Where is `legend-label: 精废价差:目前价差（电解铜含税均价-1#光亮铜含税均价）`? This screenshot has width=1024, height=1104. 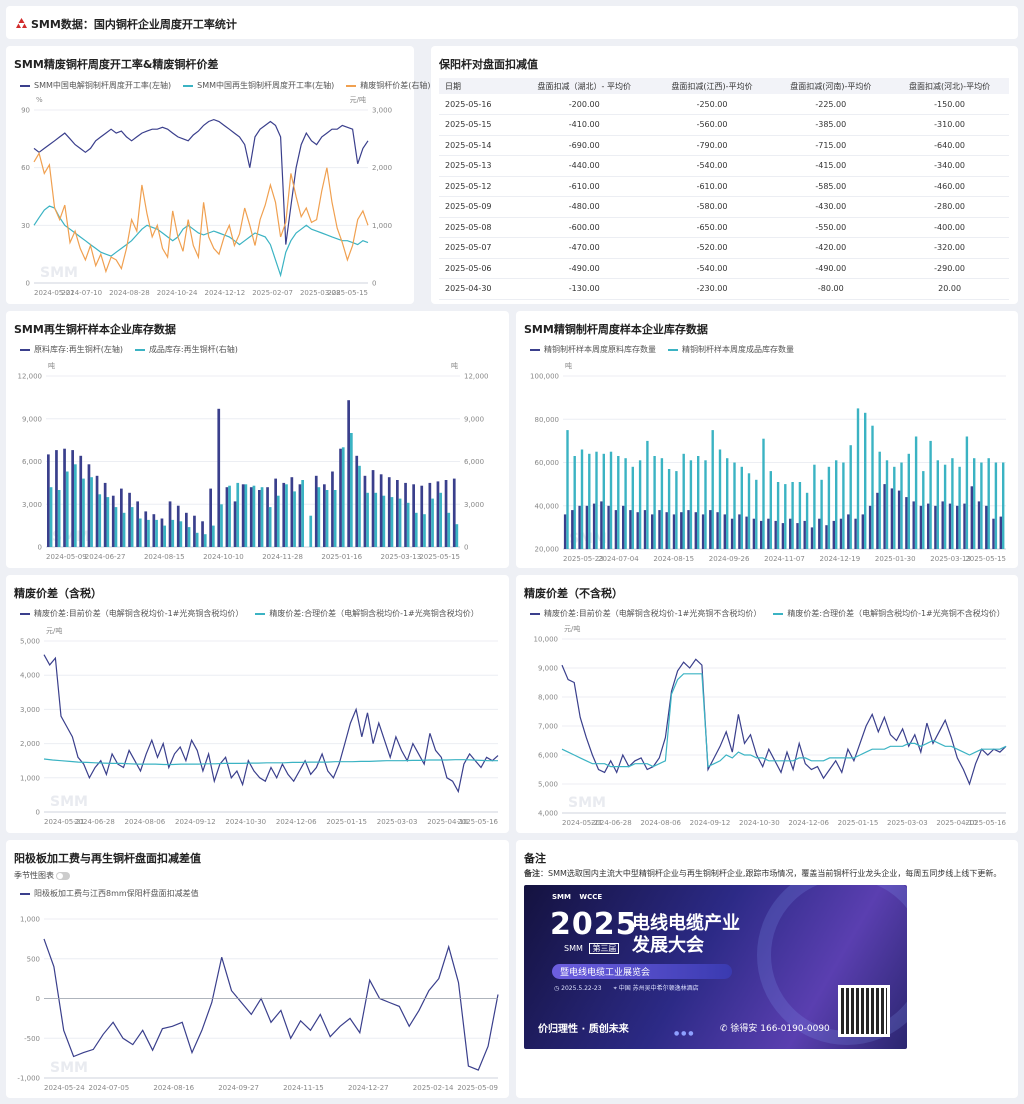
legend-label: 精废价差:目前价差（电解铜含税均价-1#光亮铜含税均价） is located at coordinates (139, 613).